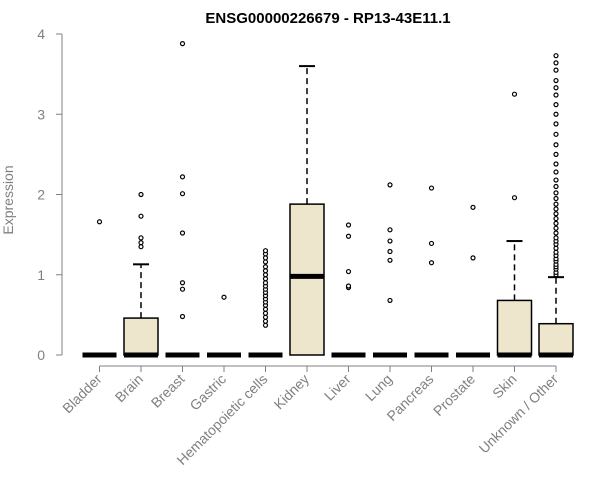 This screenshot has height=500, width=600. I want to click on x-tick-label: Kidney, so click(292, 392).